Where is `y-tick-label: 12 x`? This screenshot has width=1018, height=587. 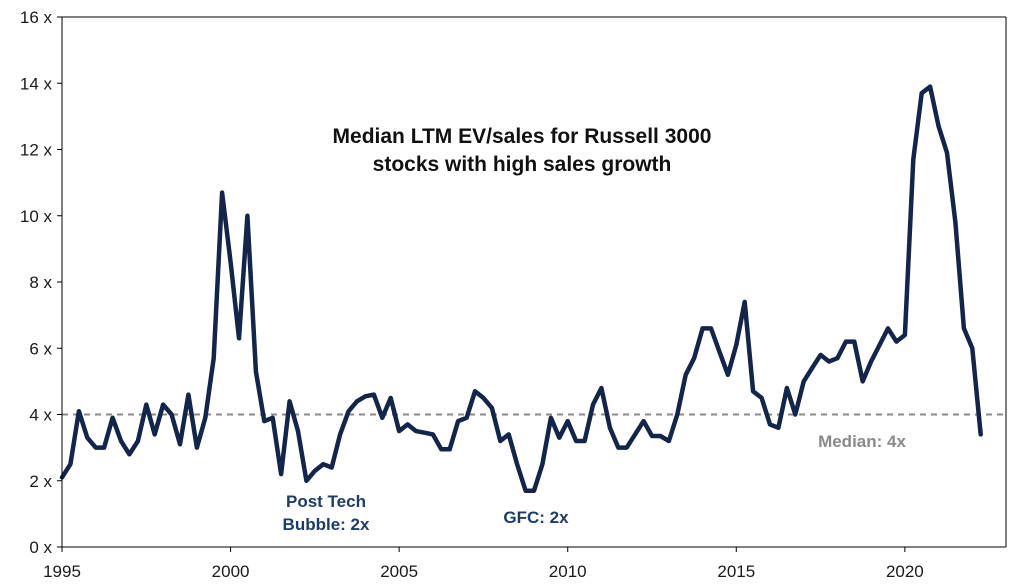
y-tick-label: 12 x is located at coordinates (36, 150).